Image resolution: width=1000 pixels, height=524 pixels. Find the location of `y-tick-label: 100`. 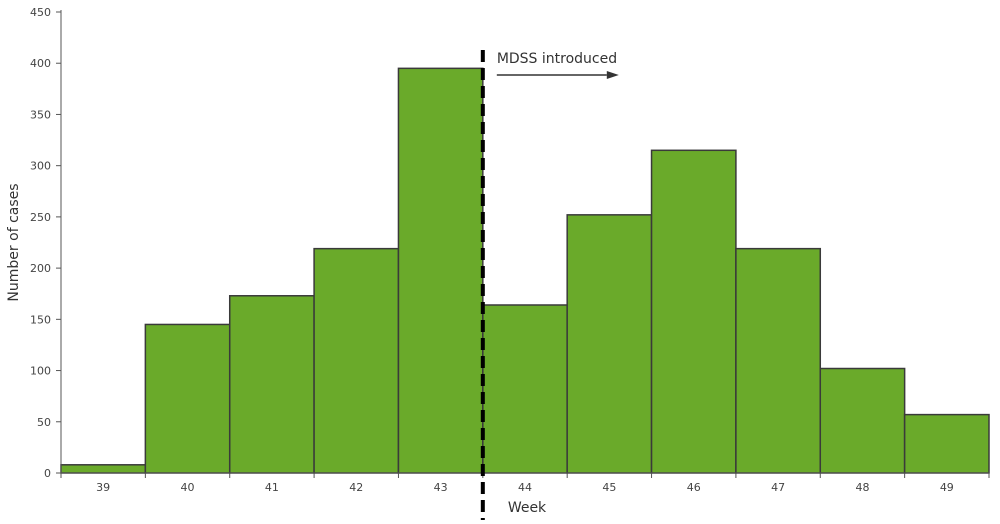

y-tick-label: 100 is located at coordinates (40, 371).